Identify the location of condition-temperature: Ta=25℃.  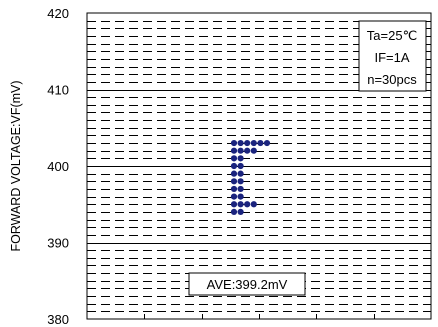
(392, 35).